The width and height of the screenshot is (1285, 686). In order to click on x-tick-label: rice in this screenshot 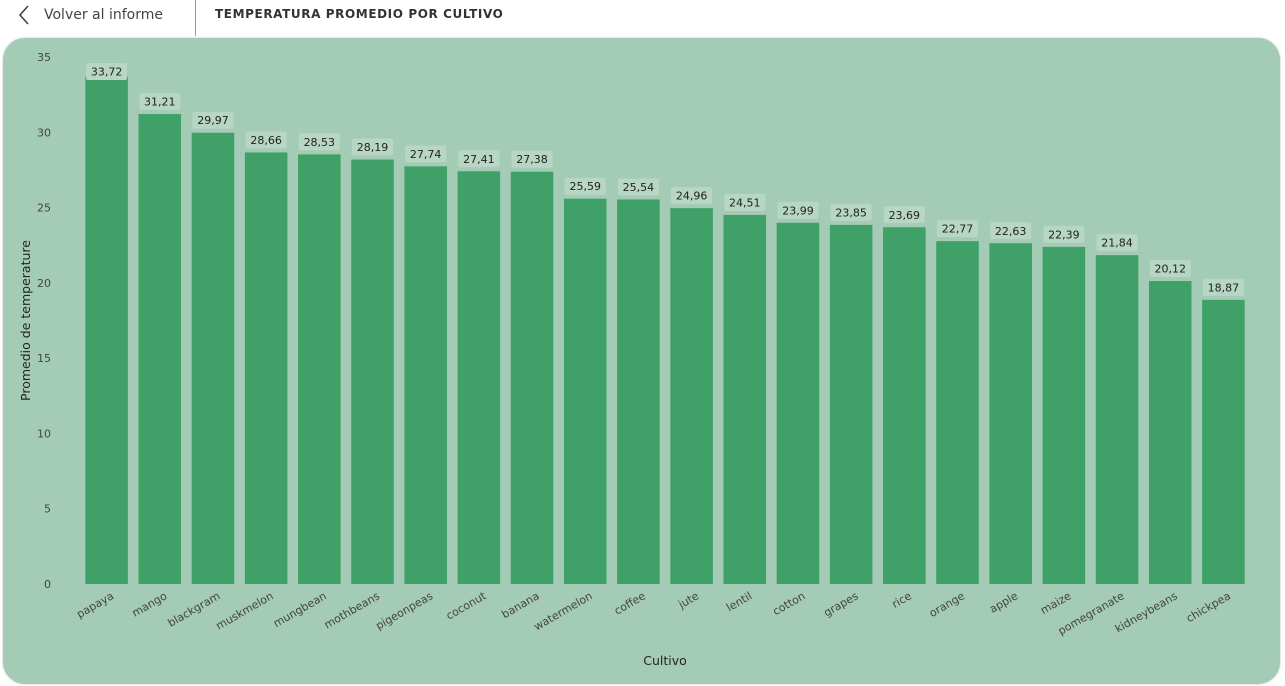, I will do `click(902, 600)`.